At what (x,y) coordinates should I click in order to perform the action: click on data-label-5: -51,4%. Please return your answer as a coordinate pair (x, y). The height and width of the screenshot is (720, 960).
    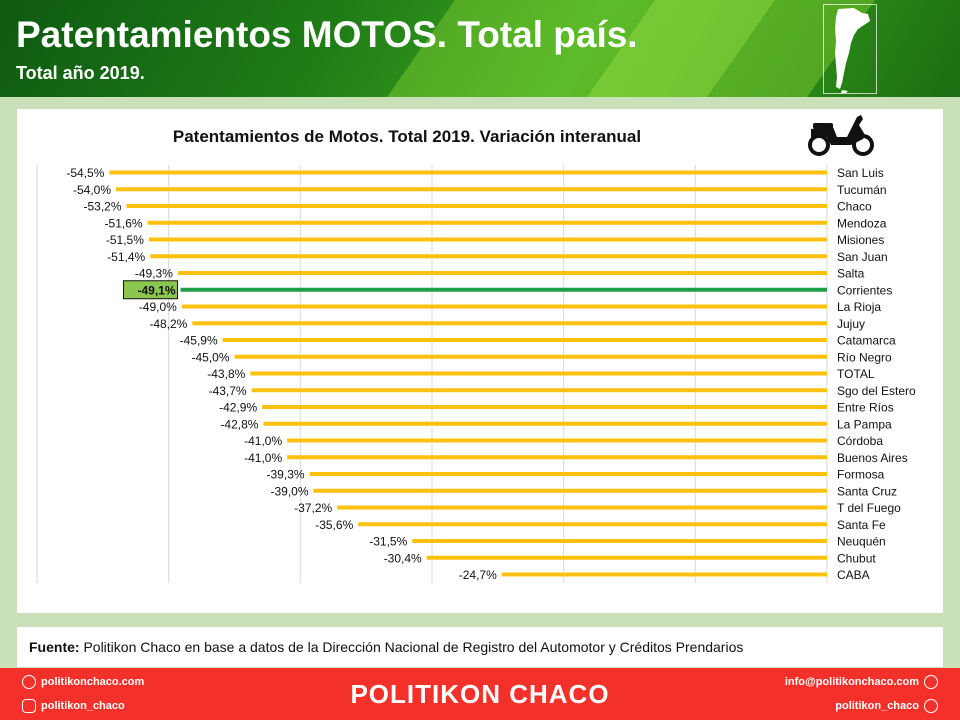
    Looking at the image, I should click on (126, 257).